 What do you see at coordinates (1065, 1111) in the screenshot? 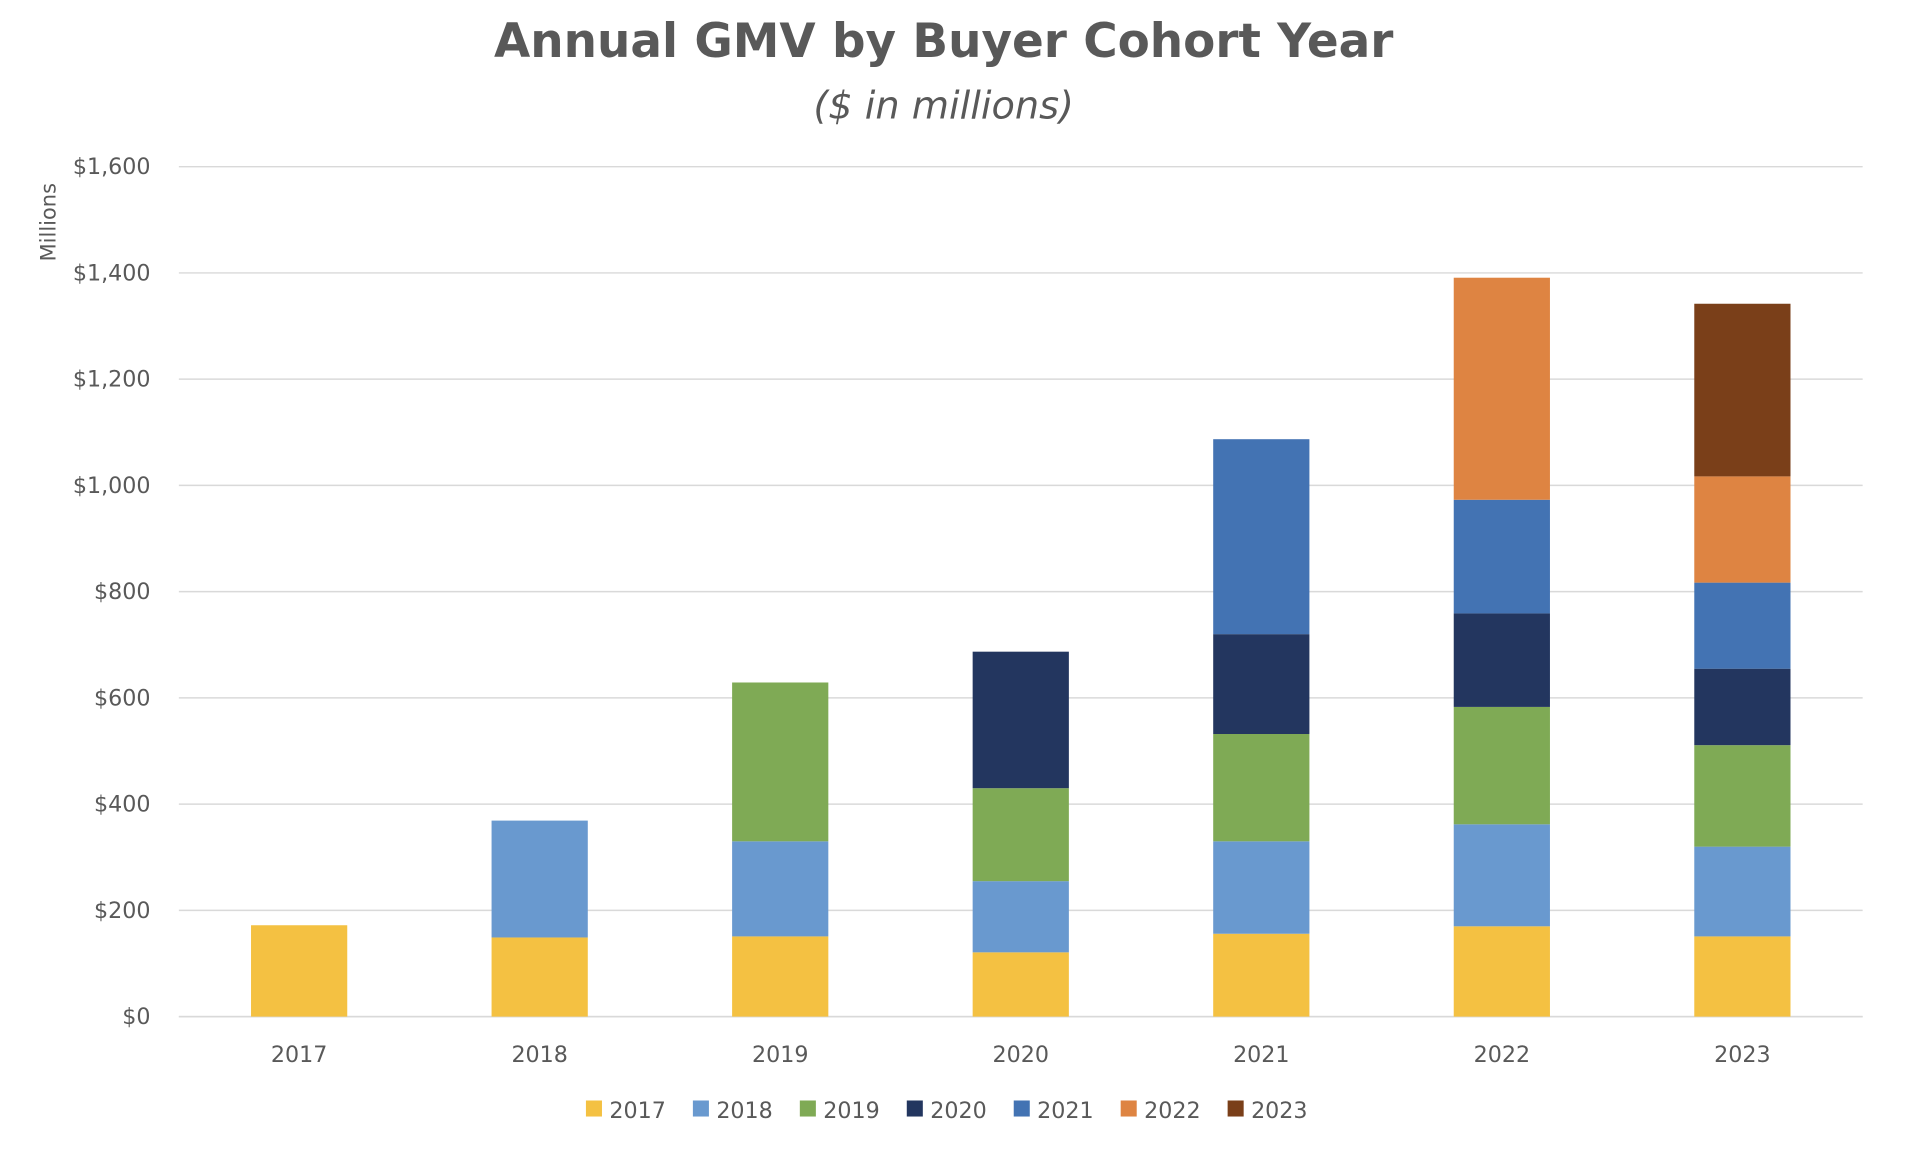
I see `legend-label: 2021` at bounding box center [1065, 1111].